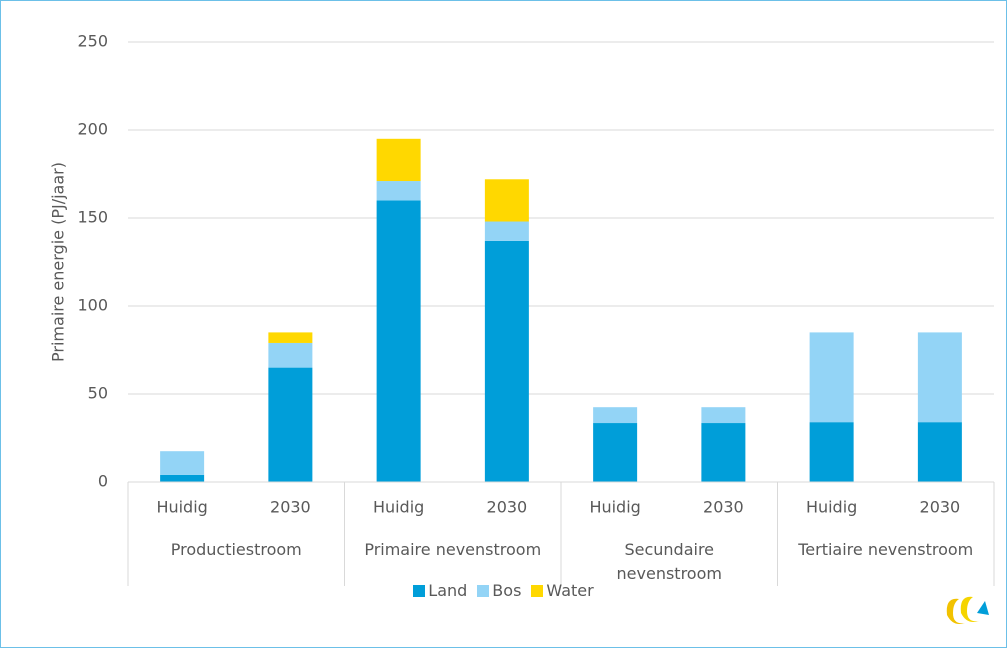 This screenshot has height=648, width=1007. I want to click on legend-item: Bos, so click(499, 590).